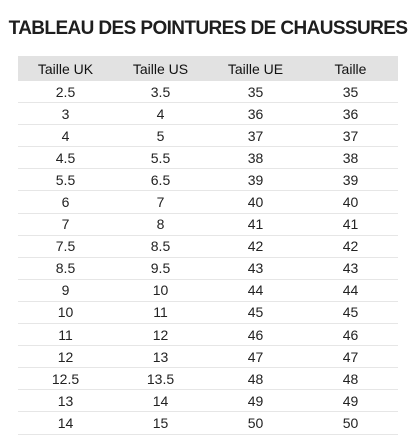  I want to click on table-row: 4.5 5.5 38 38, so click(208, 158).